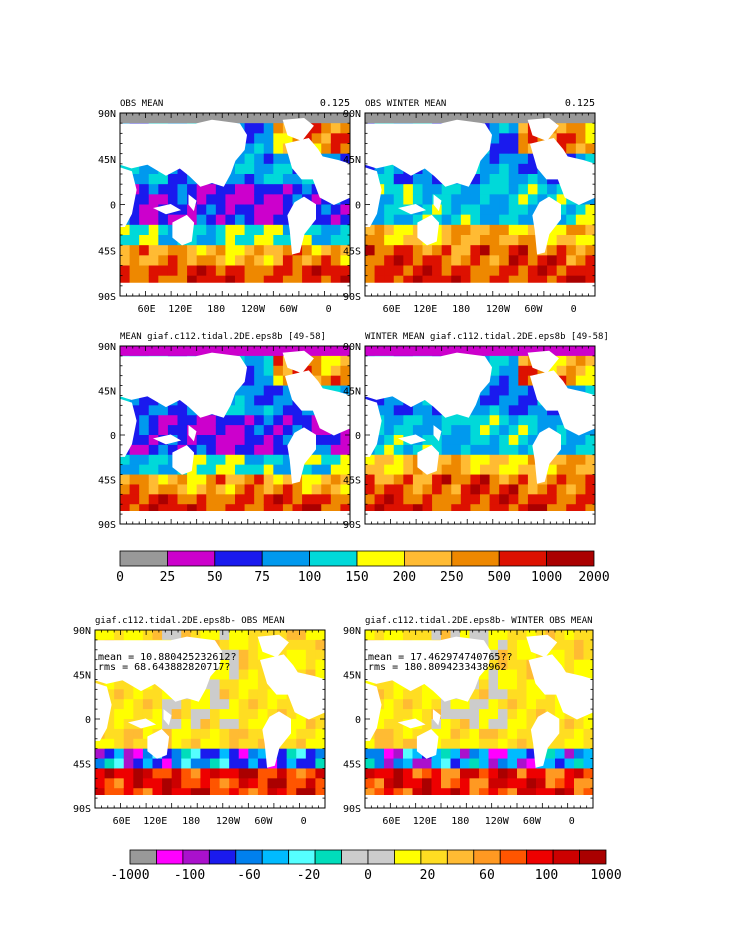  What do you see at coordinates (120, 577) in the screenshot?
I see `colorbar-label: 0` at bounding box center [120, 577].